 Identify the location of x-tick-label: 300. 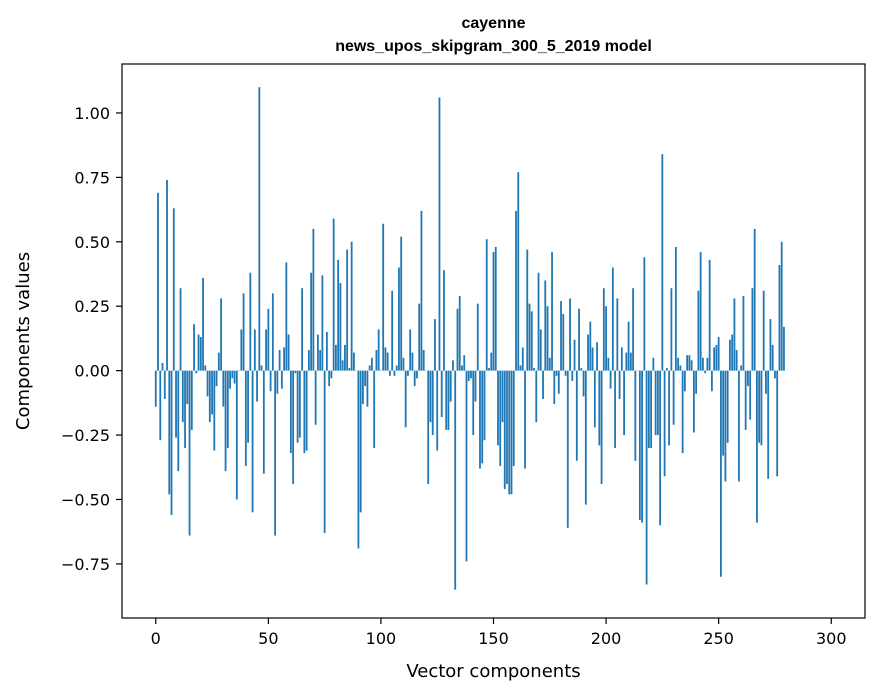
(831, 638).